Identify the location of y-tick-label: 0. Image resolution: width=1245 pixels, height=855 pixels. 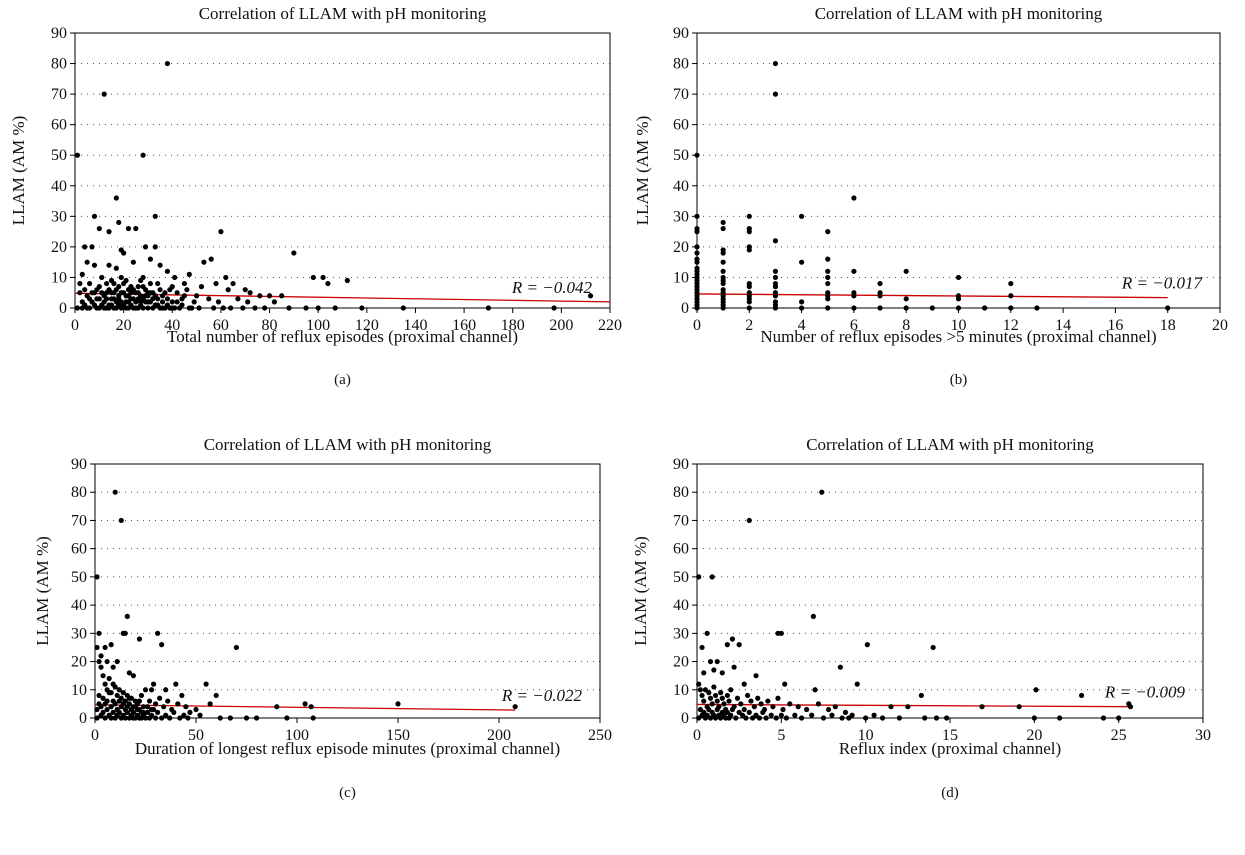
(685, 718).